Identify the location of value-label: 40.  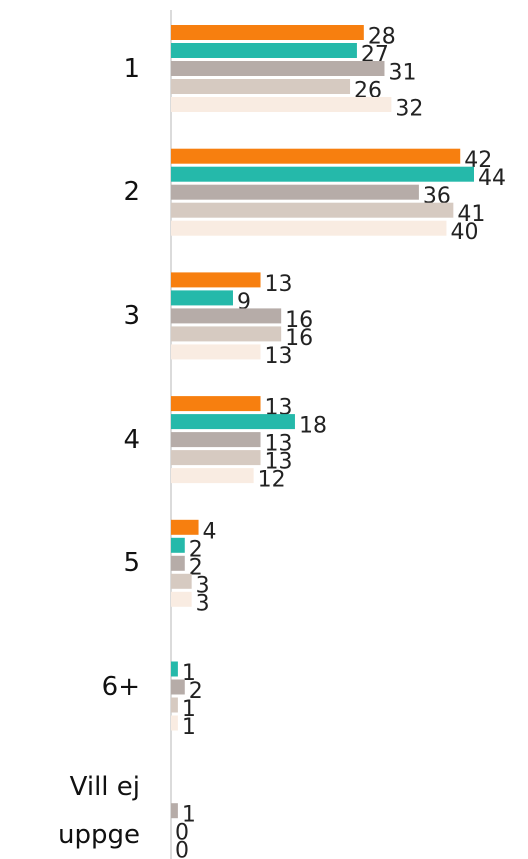
(464, 232).